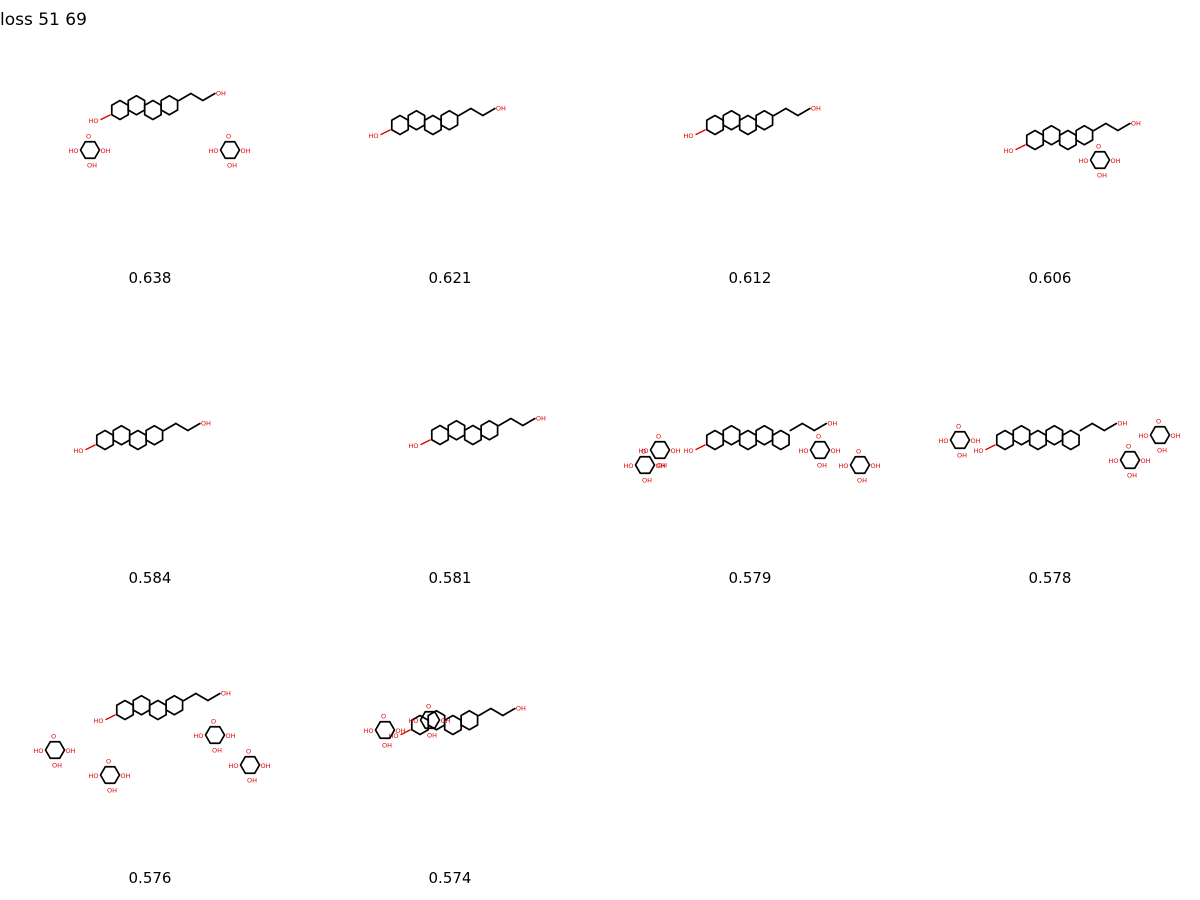 This screenshot has width=1200, height=900. I want to click on similarity-score: 0.578, so click(1050, 578).